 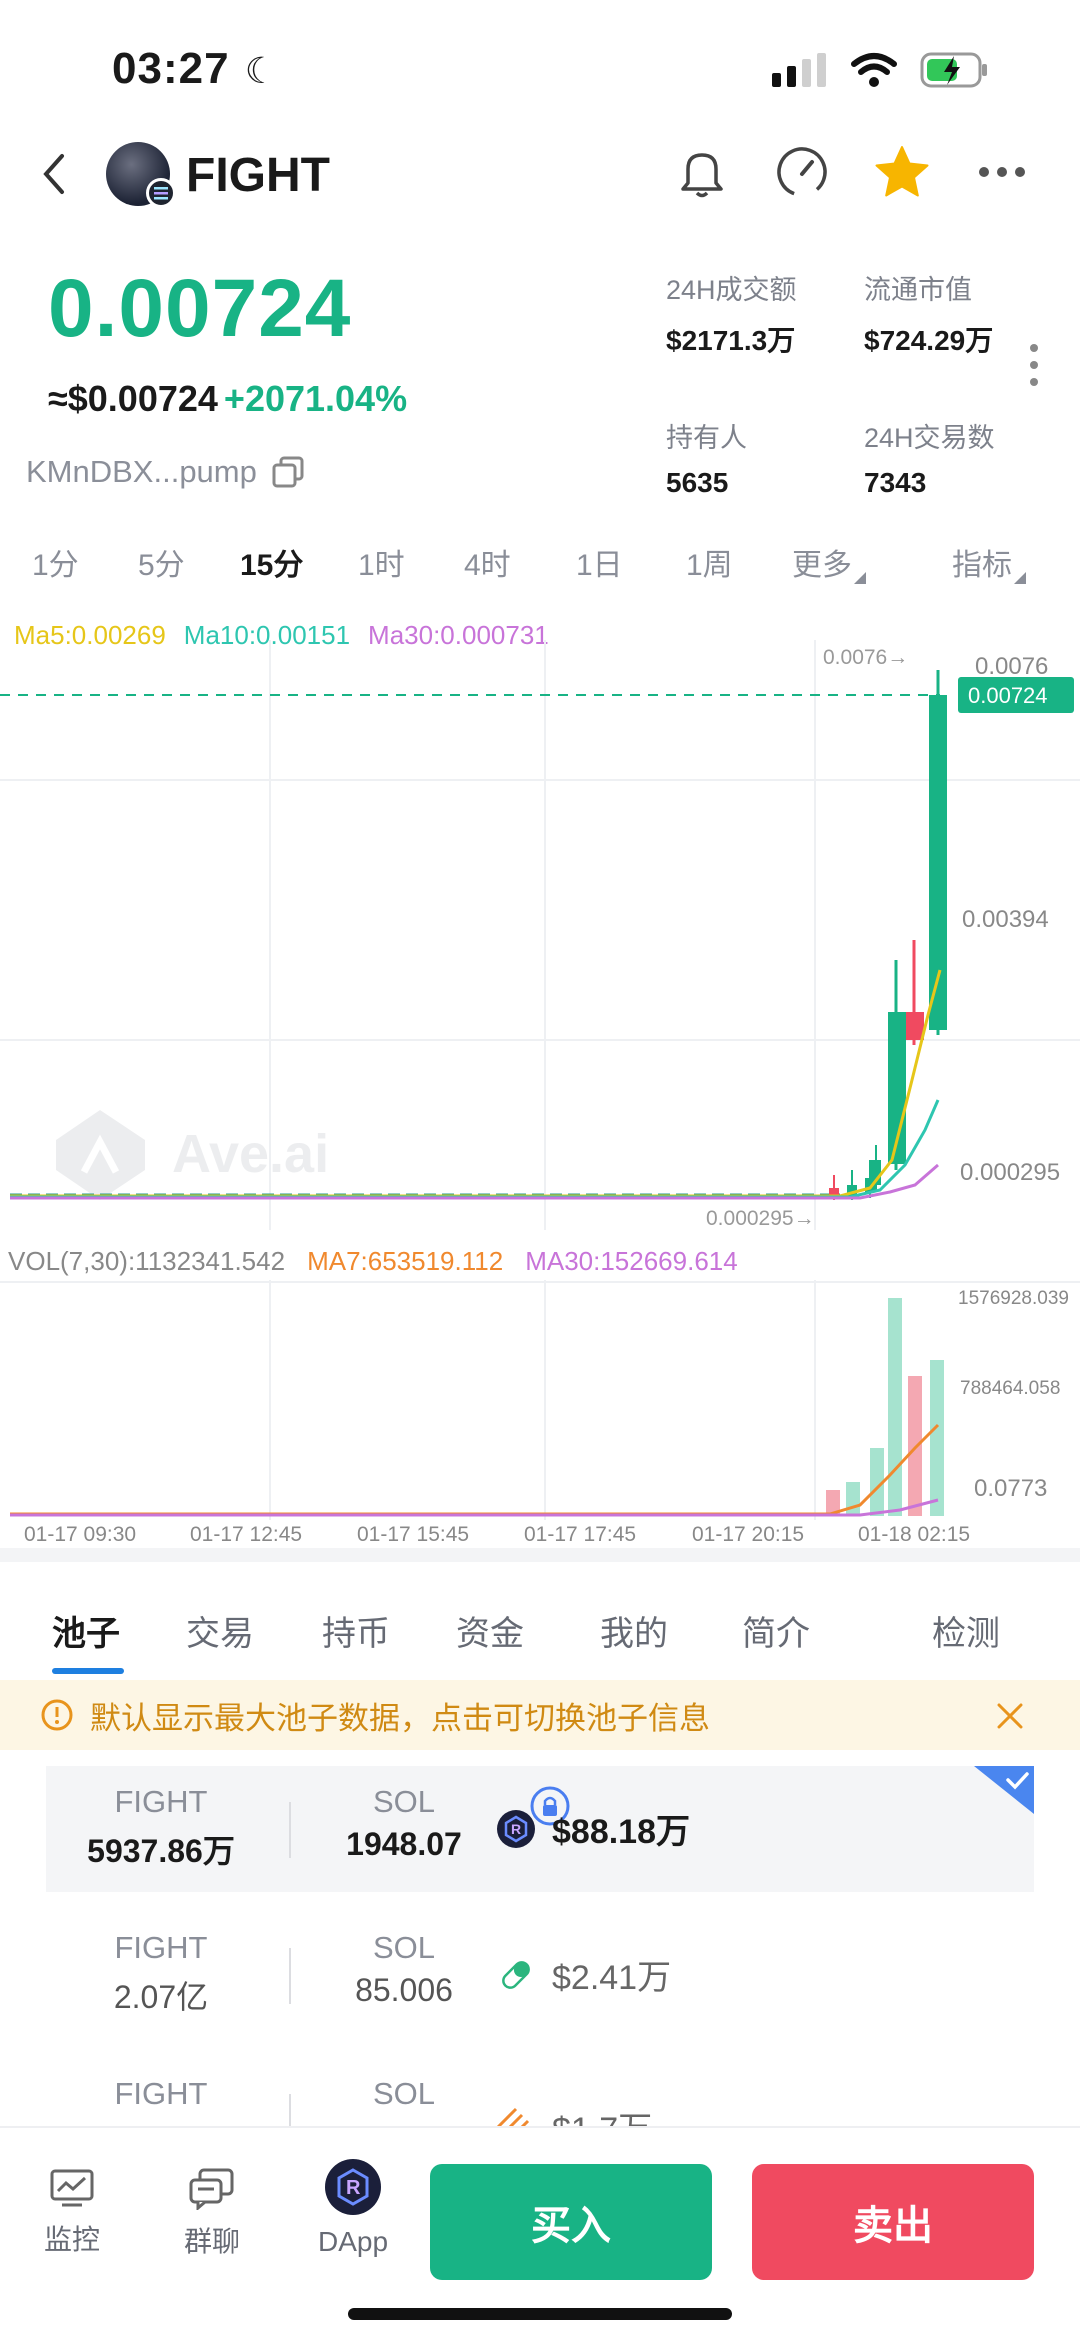 I want to click on nav-dapp: R DApp, so click(x=353, y=2208).